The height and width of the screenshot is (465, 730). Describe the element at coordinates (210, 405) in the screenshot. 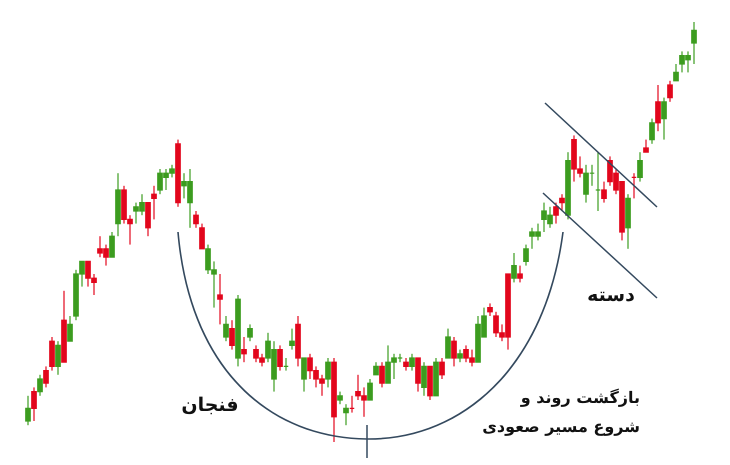

I see `annotation: فنجان` at that location.